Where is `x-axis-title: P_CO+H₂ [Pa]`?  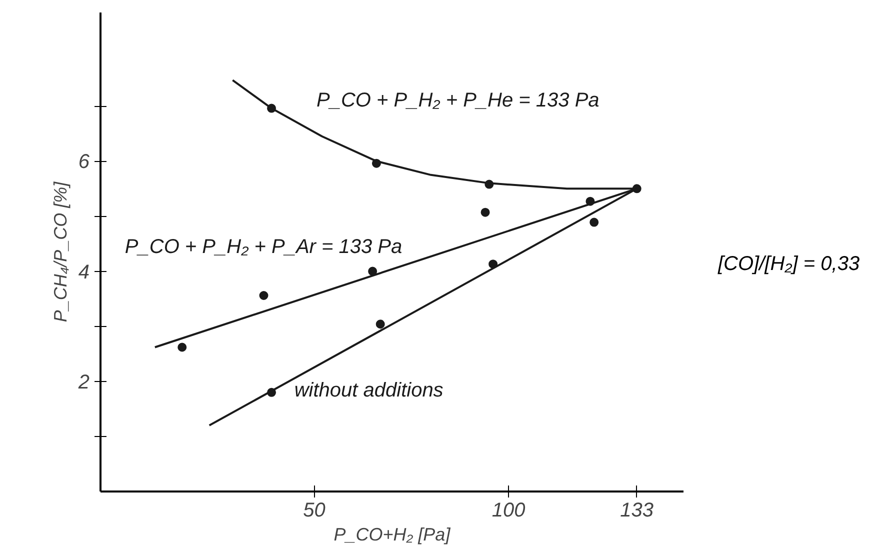 x-axis-title: P_CO+H₂ [Pa] is located at coordinates (393, 534).